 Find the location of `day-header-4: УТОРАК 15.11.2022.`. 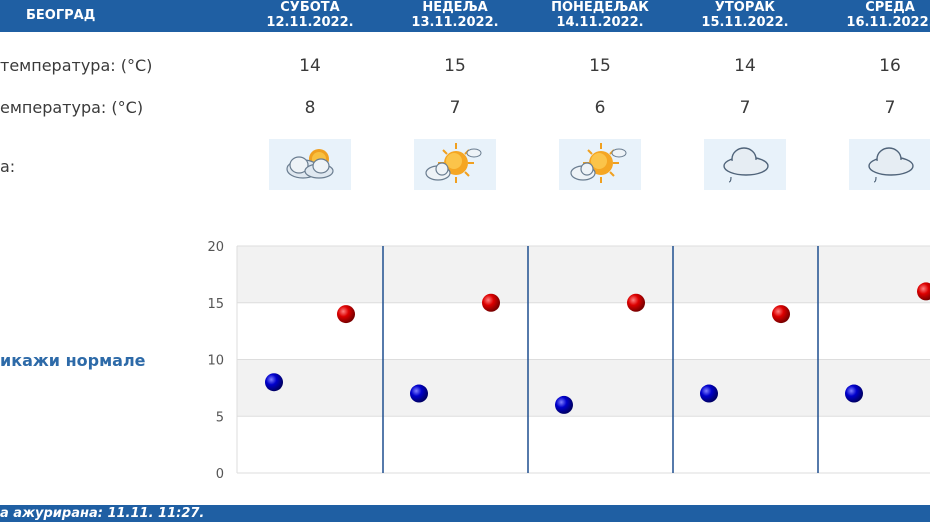

day-header-4: УТОРАК 15.11.2022. is located at coordinates (745, 15).